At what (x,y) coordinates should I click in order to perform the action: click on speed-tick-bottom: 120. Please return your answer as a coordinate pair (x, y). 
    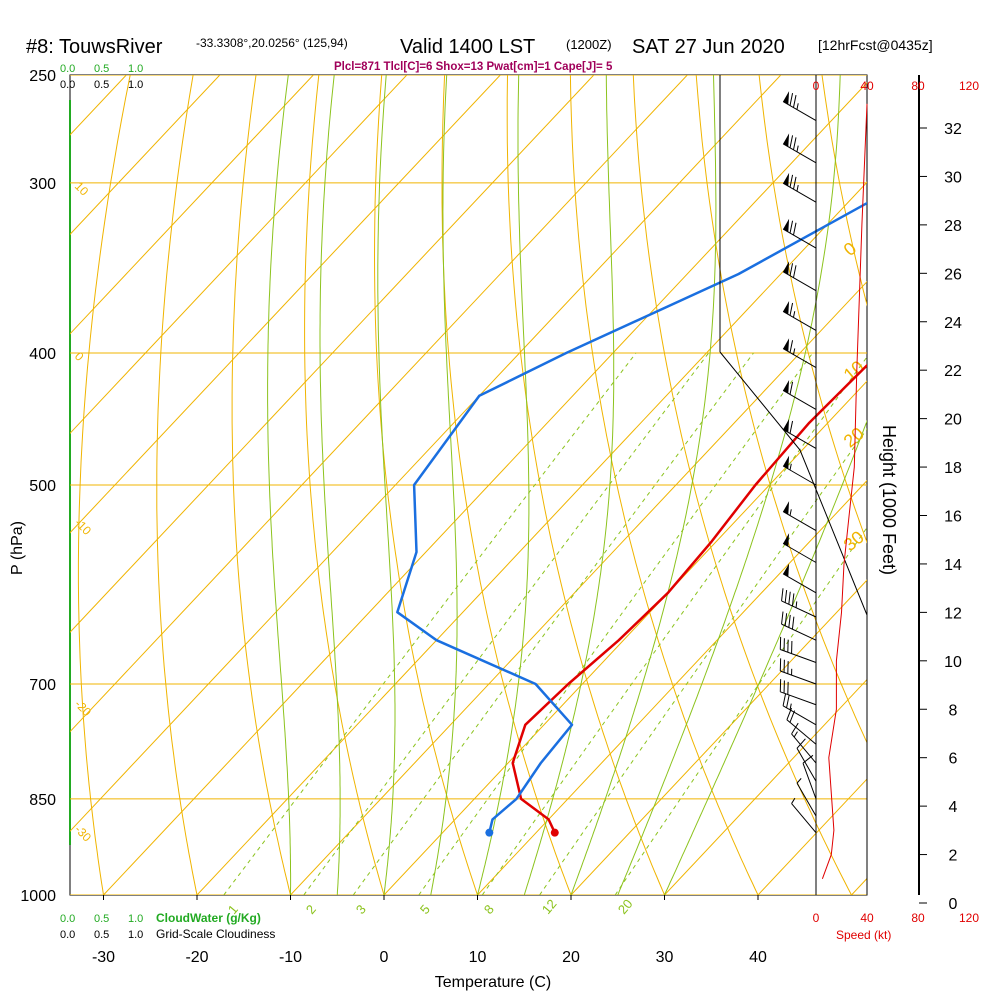
    Looking at the image, I should click on (969, 918).